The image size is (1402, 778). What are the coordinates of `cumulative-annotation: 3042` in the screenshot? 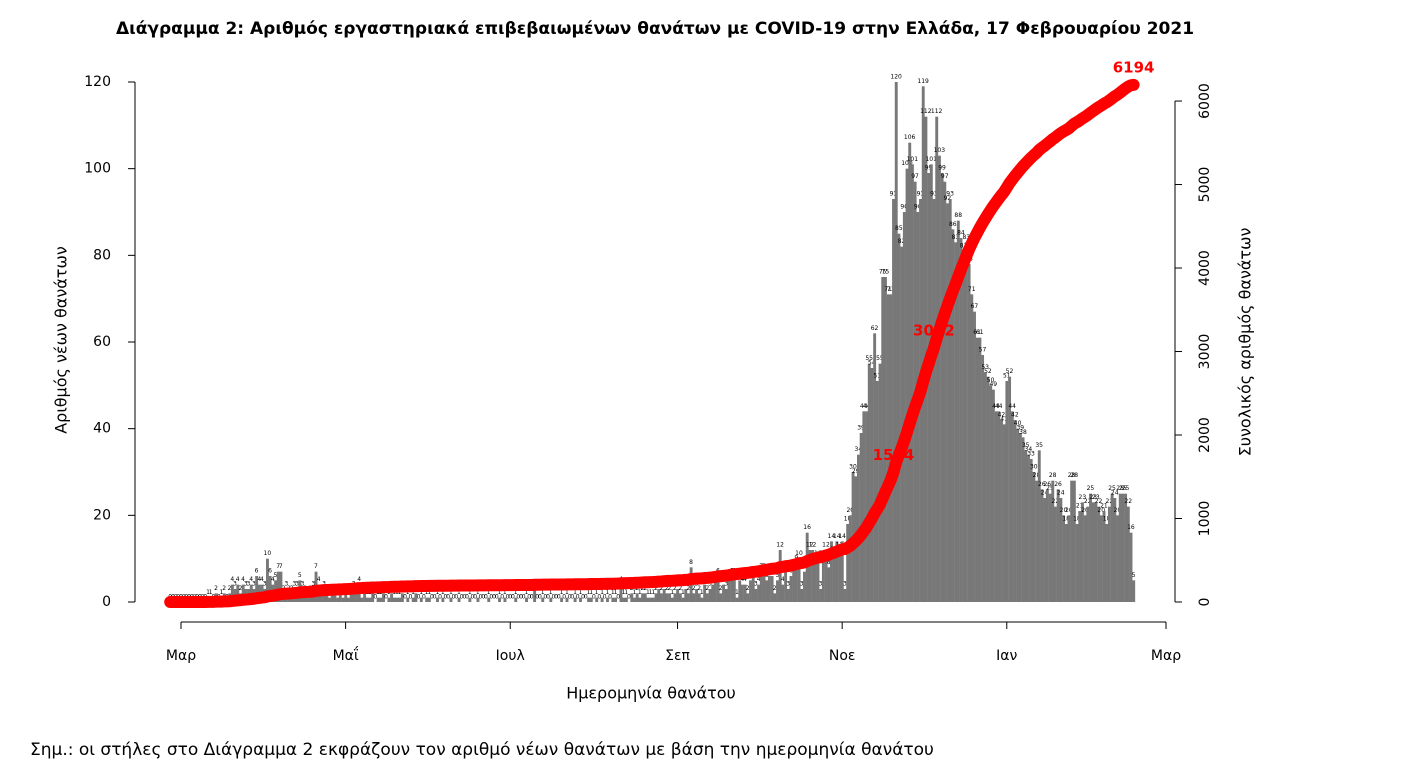 It's located at (934, 331).